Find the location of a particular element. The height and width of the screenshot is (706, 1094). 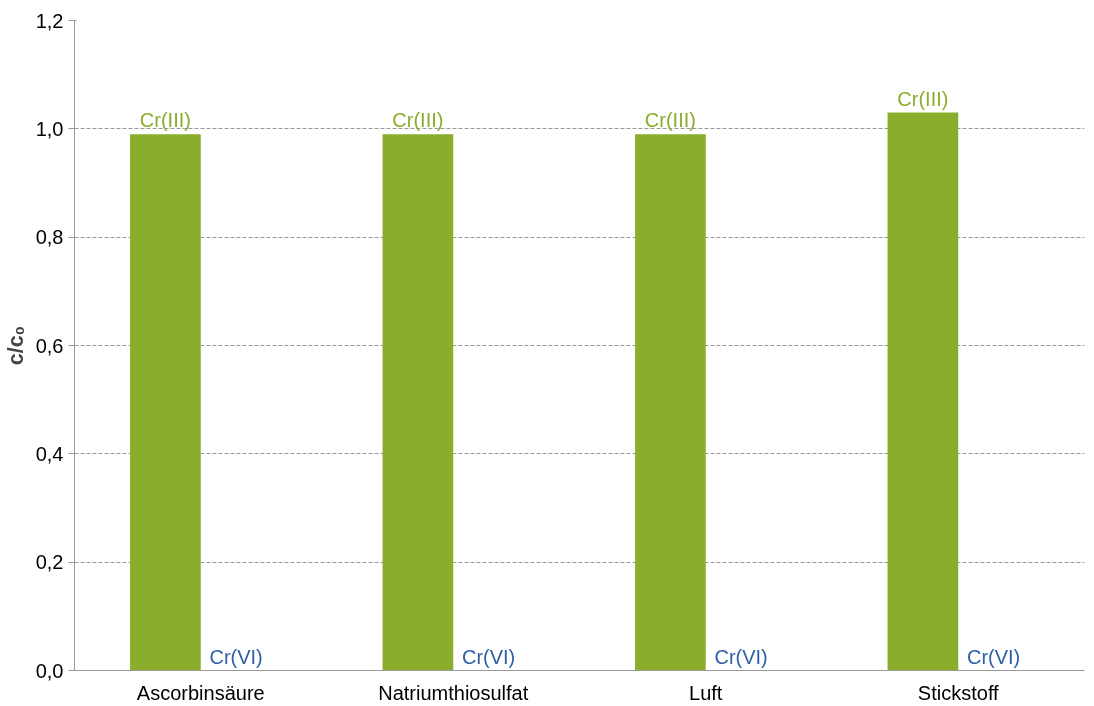

y-tick-label: 0,2 is located at coordinates (49, 562).